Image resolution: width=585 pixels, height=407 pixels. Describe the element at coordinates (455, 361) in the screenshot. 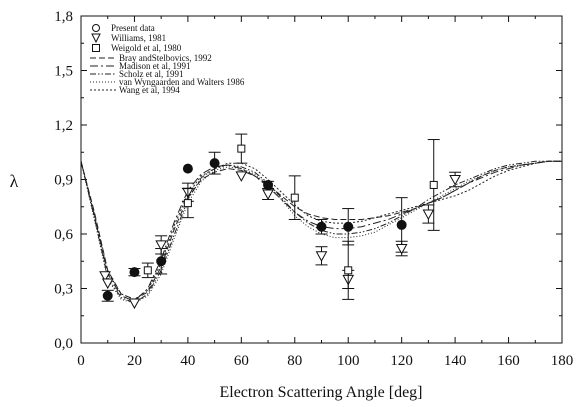

I see `x-tick-label: 140` at that location.